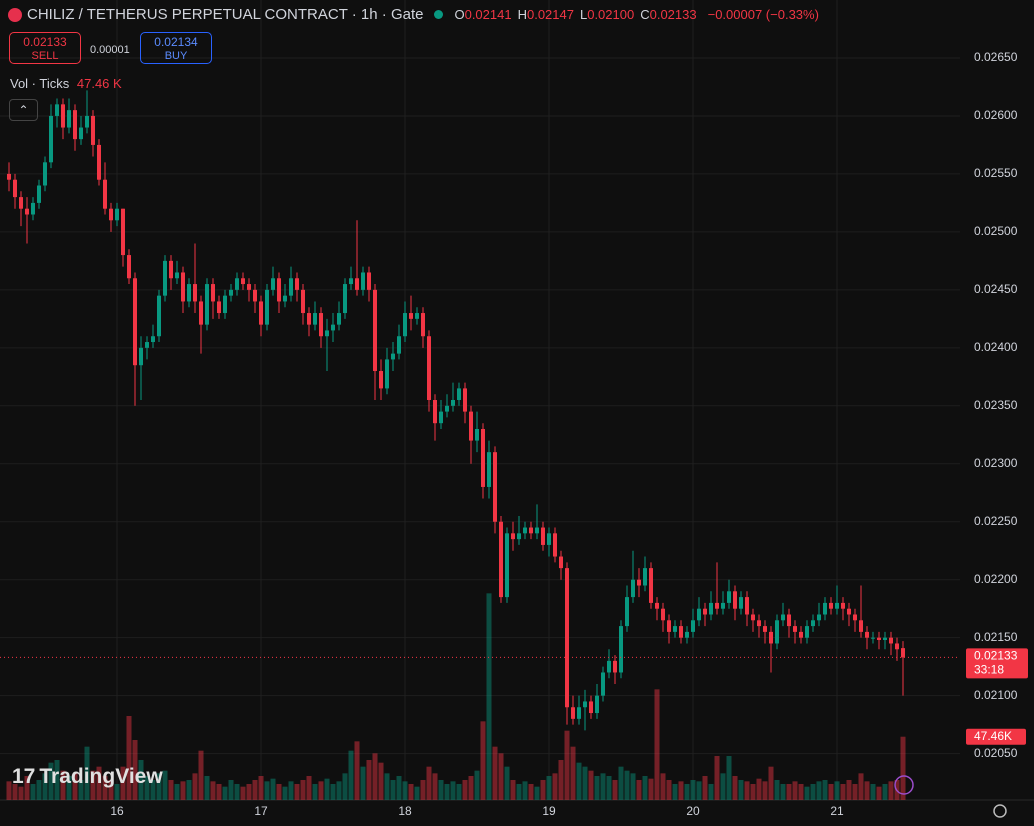  What do you see at coordinates (176, 48) in the screenshot?
I see `buy-button: 0.02134 BUY` at bounding box center [176, 48].